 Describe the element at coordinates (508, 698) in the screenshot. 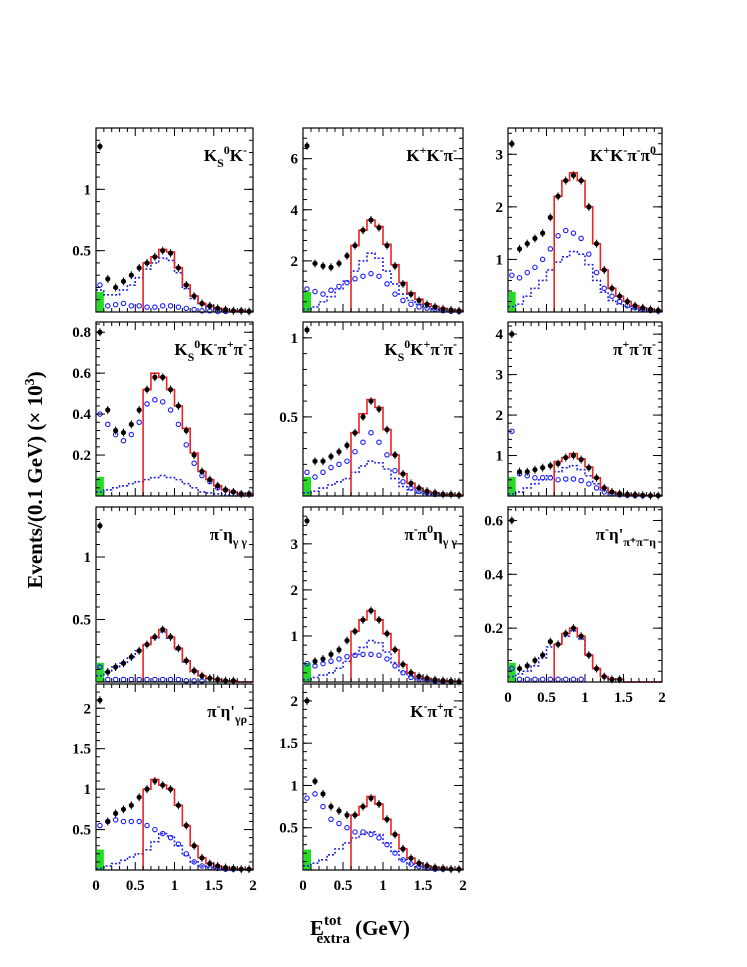

I see `x-tick-label: 0` at that location.